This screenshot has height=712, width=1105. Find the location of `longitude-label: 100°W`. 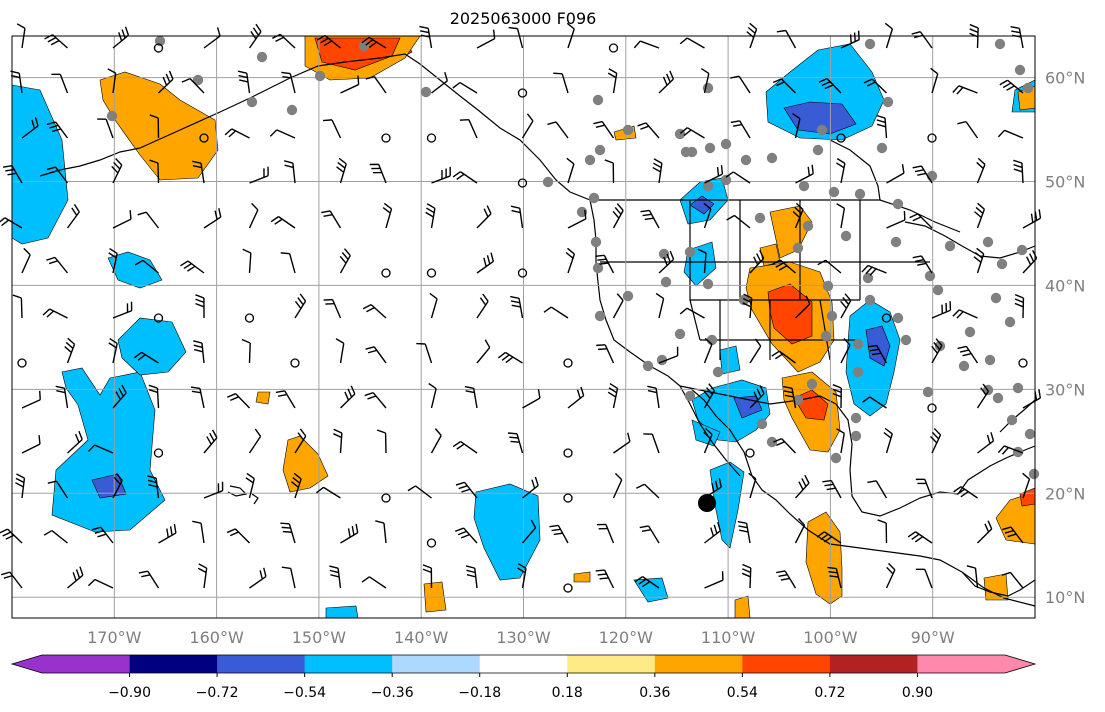

longitude-label: 100°W is located at coordinates (830, 637).